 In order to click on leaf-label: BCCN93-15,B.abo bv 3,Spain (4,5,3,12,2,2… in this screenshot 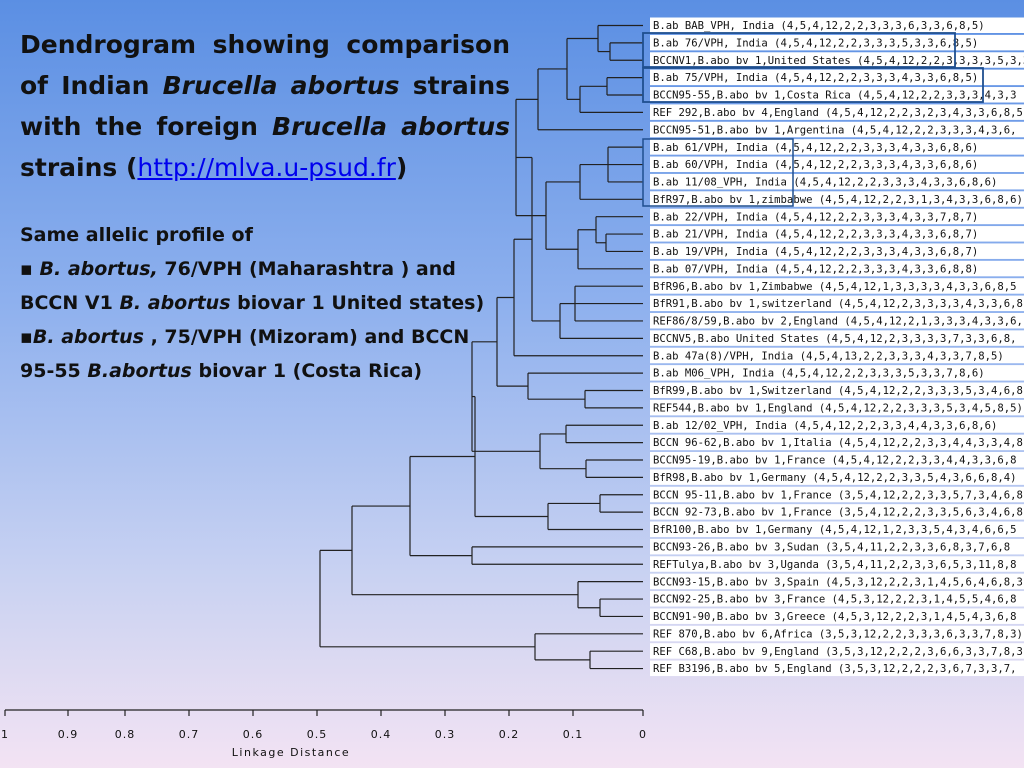, I will do `click(838, 582)`.